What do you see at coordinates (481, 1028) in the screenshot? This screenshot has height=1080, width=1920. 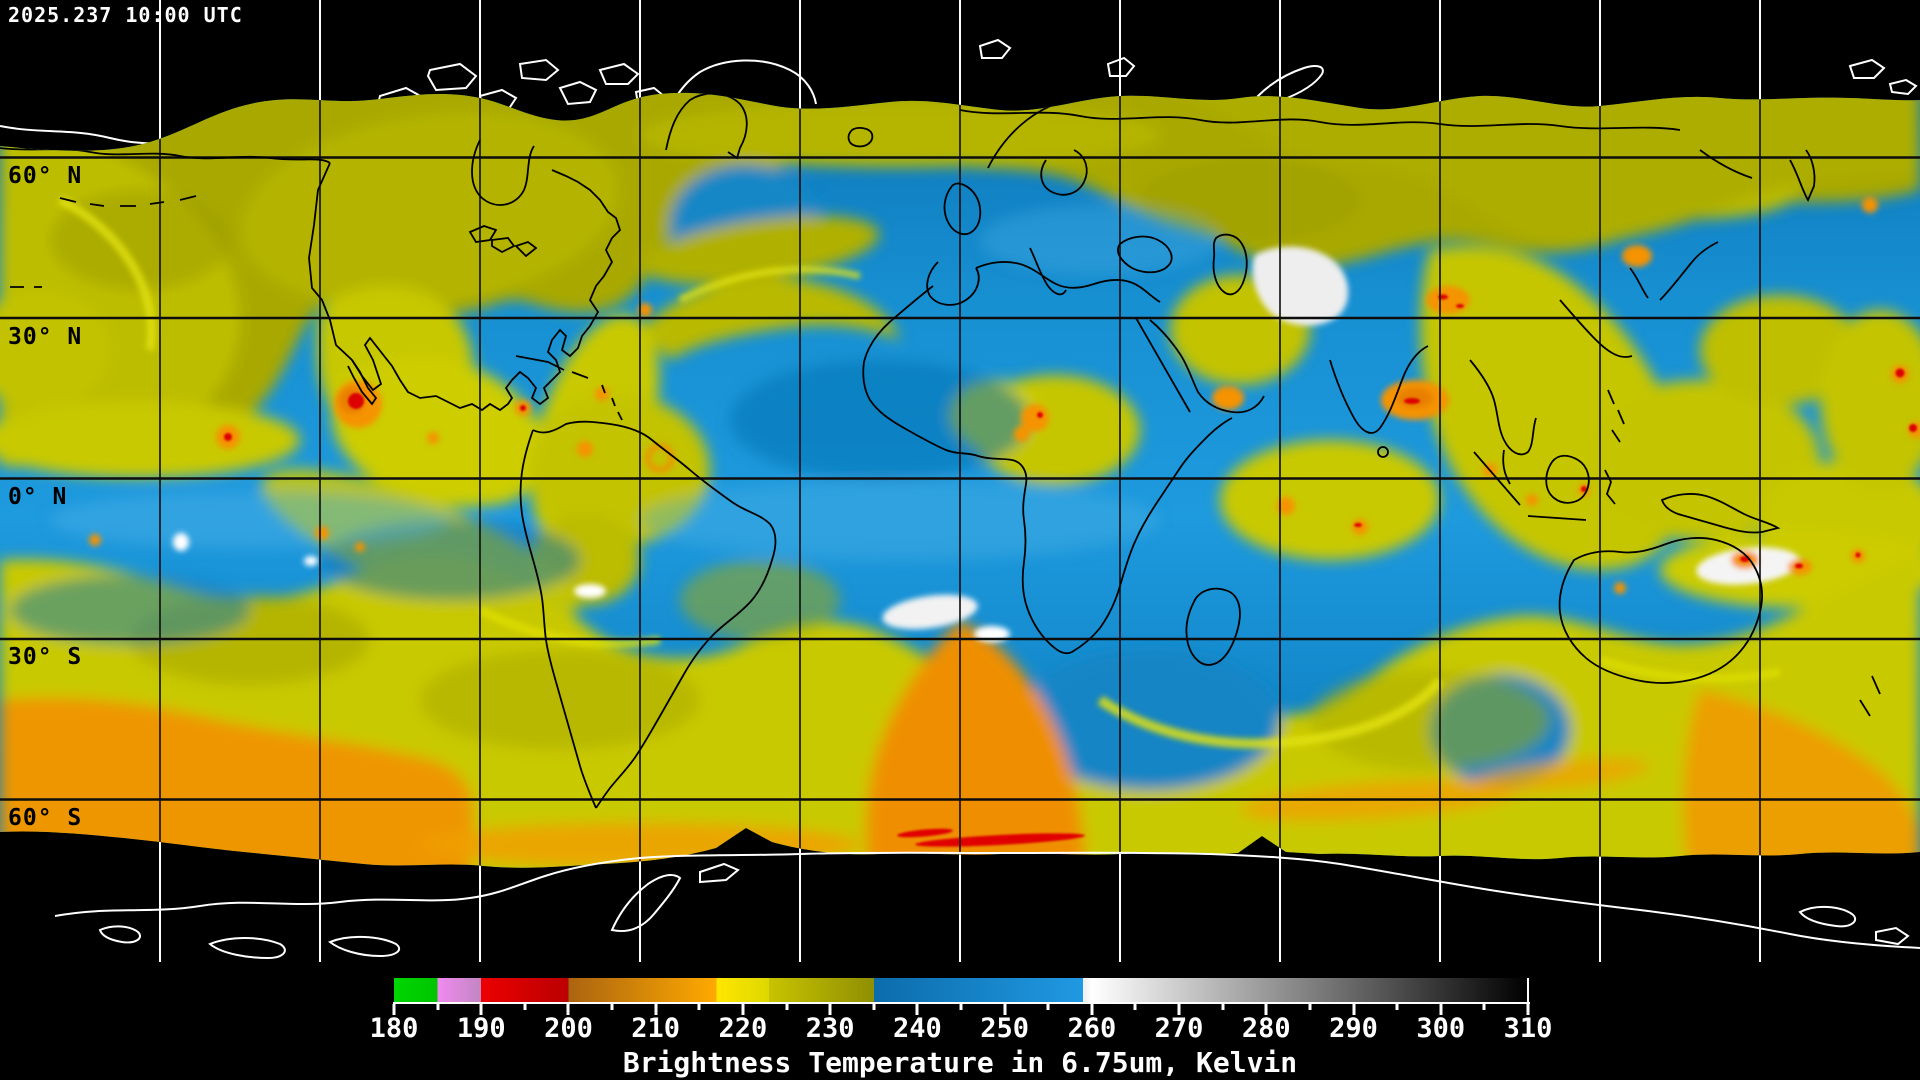 I see `colorbar-tick-label: 190` at bounding box center [481, 1028].